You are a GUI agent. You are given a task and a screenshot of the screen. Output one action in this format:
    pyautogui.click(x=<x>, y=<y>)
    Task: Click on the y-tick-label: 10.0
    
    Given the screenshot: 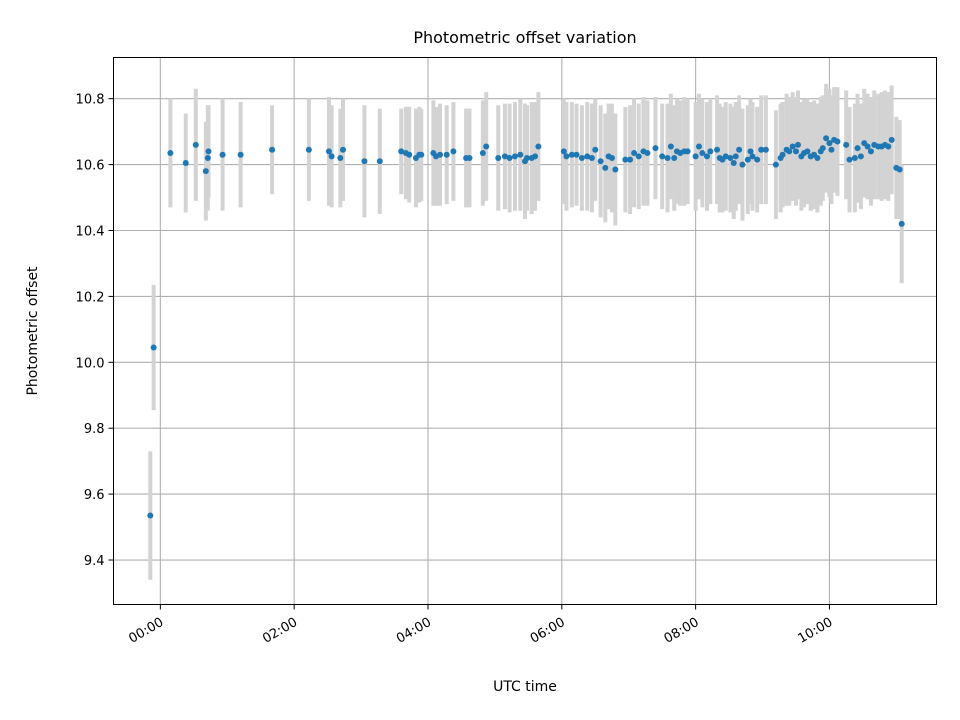 What is the action you would take?
    pyautogui.click(x=90, y=363)
    